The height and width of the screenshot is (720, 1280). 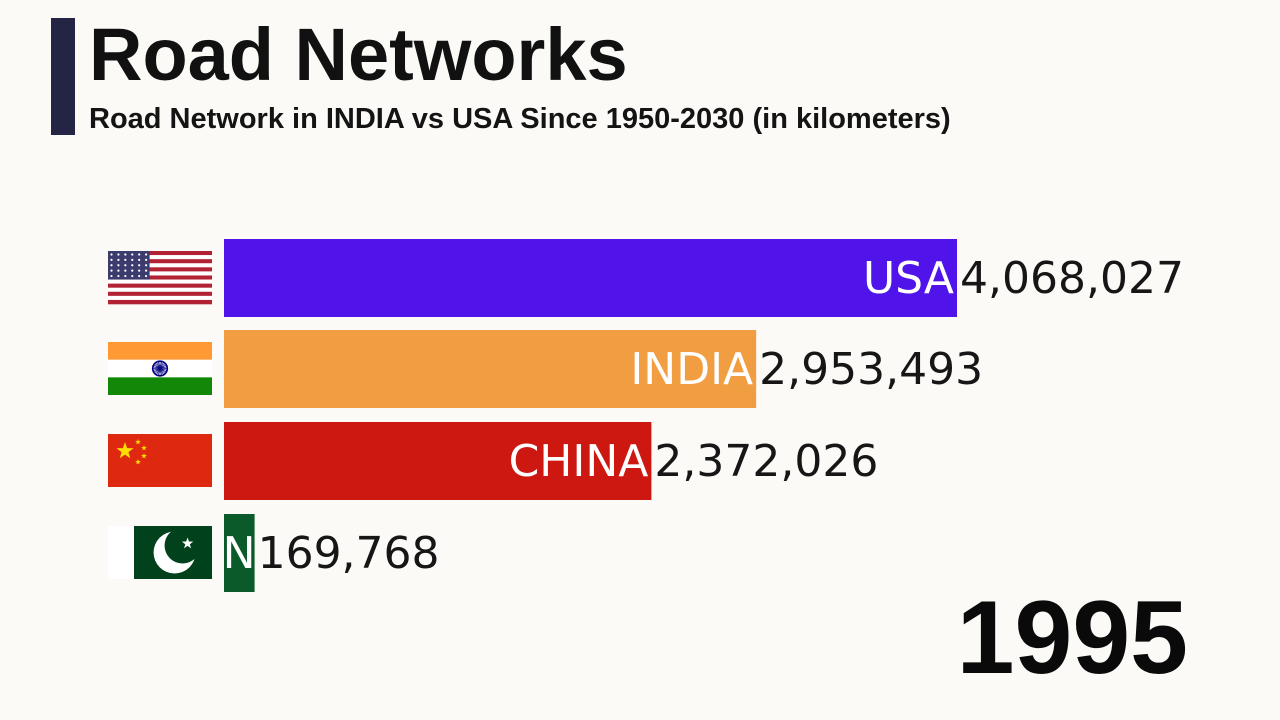 I want to click on bar-row-usa: USA 4,068,027, so click(x=646, y=278).